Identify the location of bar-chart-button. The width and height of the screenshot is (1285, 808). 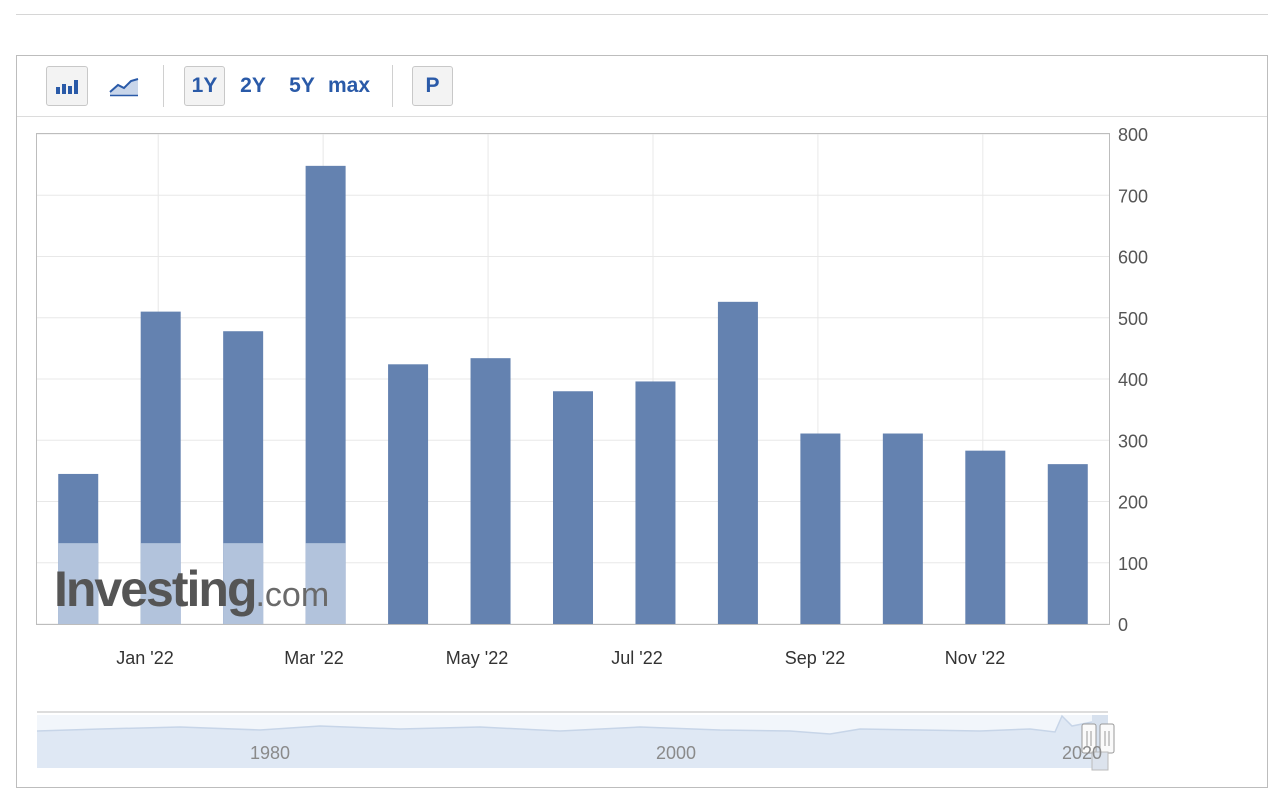
(67, 86).